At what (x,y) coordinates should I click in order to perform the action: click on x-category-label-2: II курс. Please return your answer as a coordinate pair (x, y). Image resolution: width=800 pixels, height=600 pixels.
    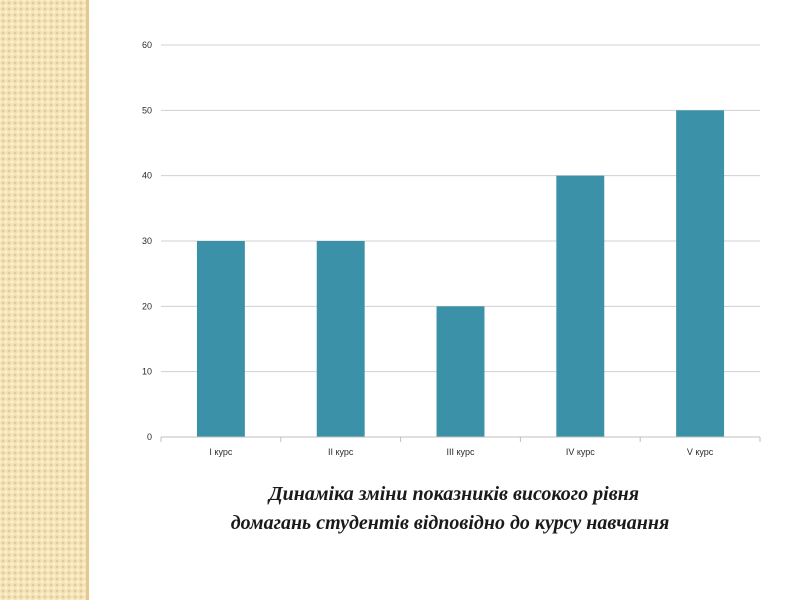
    Looking at the image, I should click on (341, 452).